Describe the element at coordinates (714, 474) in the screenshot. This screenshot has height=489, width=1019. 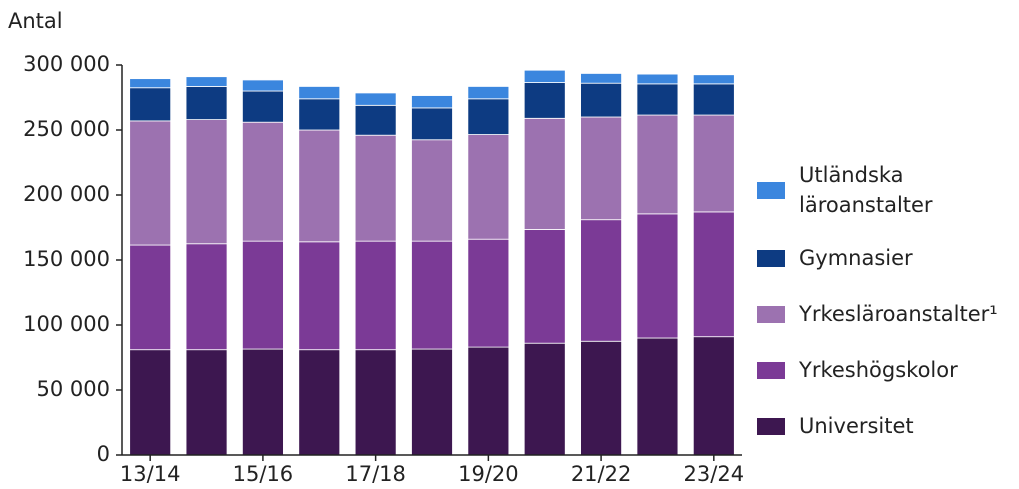
I see `x-tick-label: 23/24` at that location.